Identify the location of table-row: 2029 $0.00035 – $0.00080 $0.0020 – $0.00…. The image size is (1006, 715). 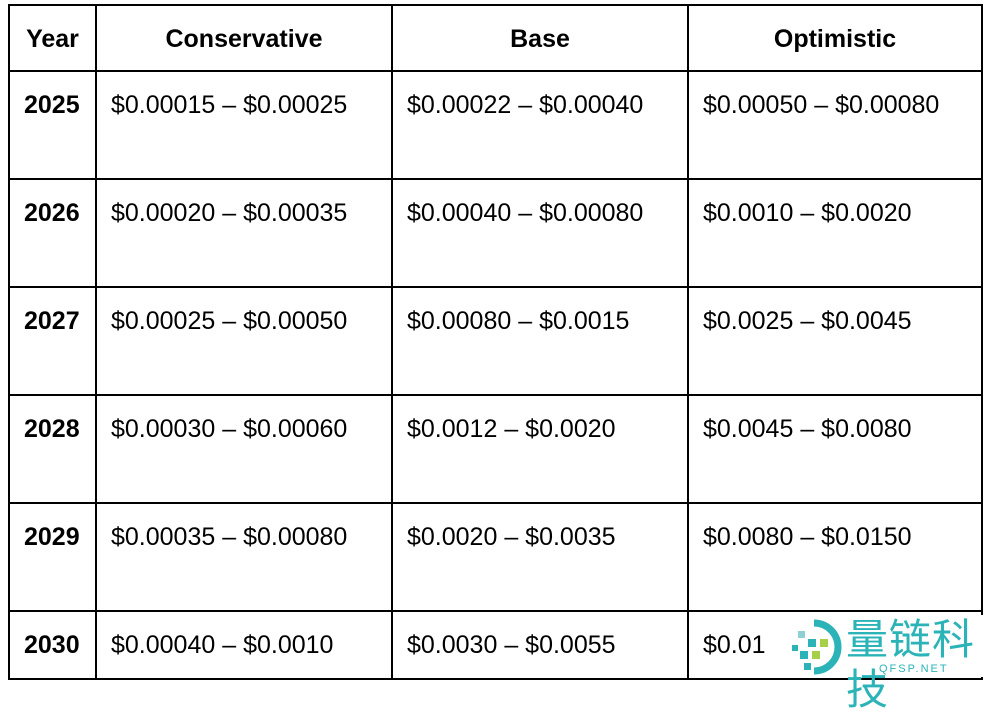
(495, 557).